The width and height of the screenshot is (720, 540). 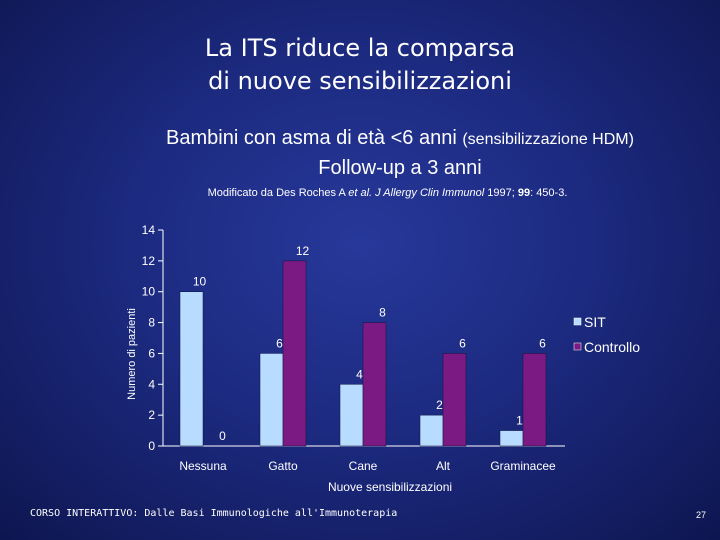 What do you see at coordinates (443, 466) in the screenshot?
I see `x-tick-label: Alt` at bounding box center [443, 466].